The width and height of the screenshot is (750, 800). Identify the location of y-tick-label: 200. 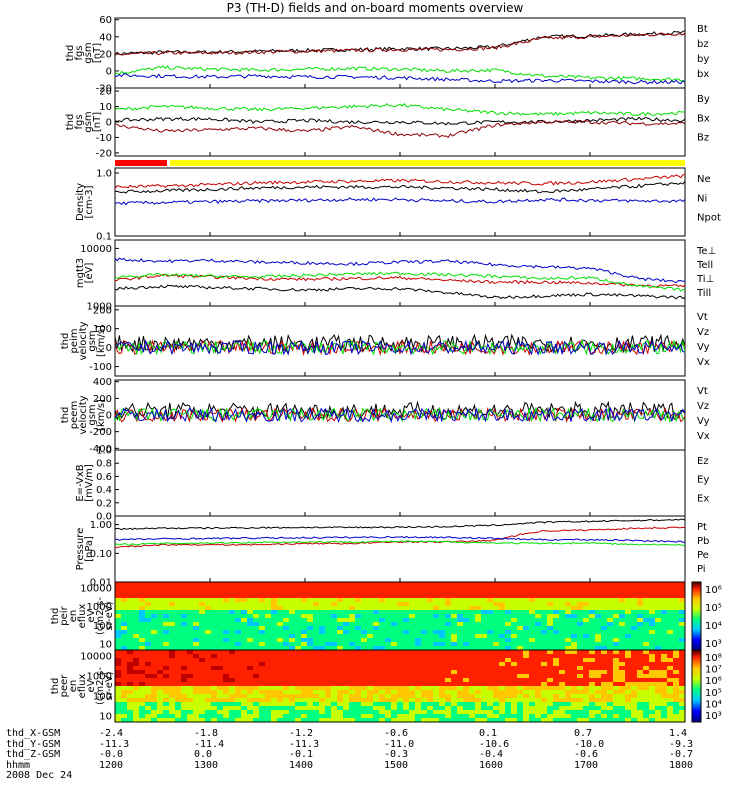
(102, 310).